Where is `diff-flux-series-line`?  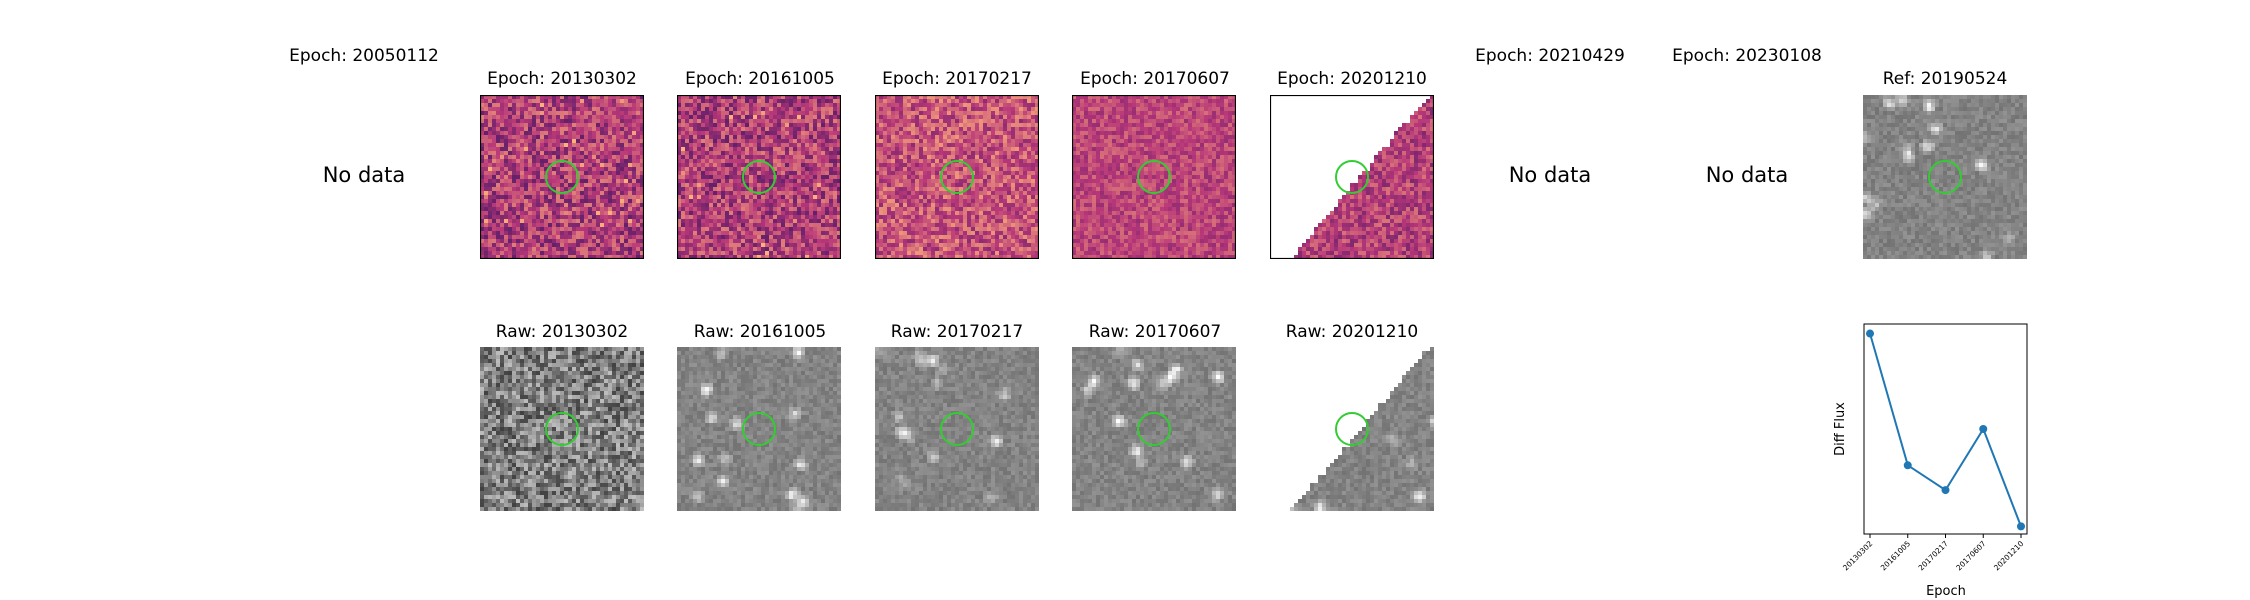
diff-flux-series-line is located at coordinates (1945, 430).